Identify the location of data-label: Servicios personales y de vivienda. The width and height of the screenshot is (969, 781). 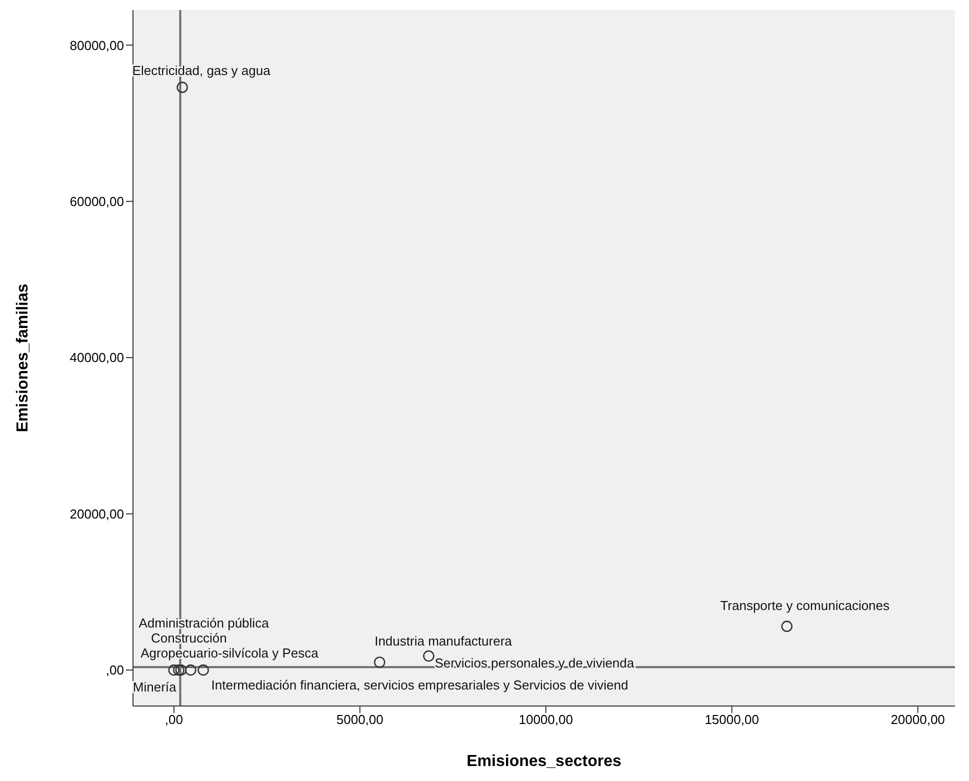
(534, 662).